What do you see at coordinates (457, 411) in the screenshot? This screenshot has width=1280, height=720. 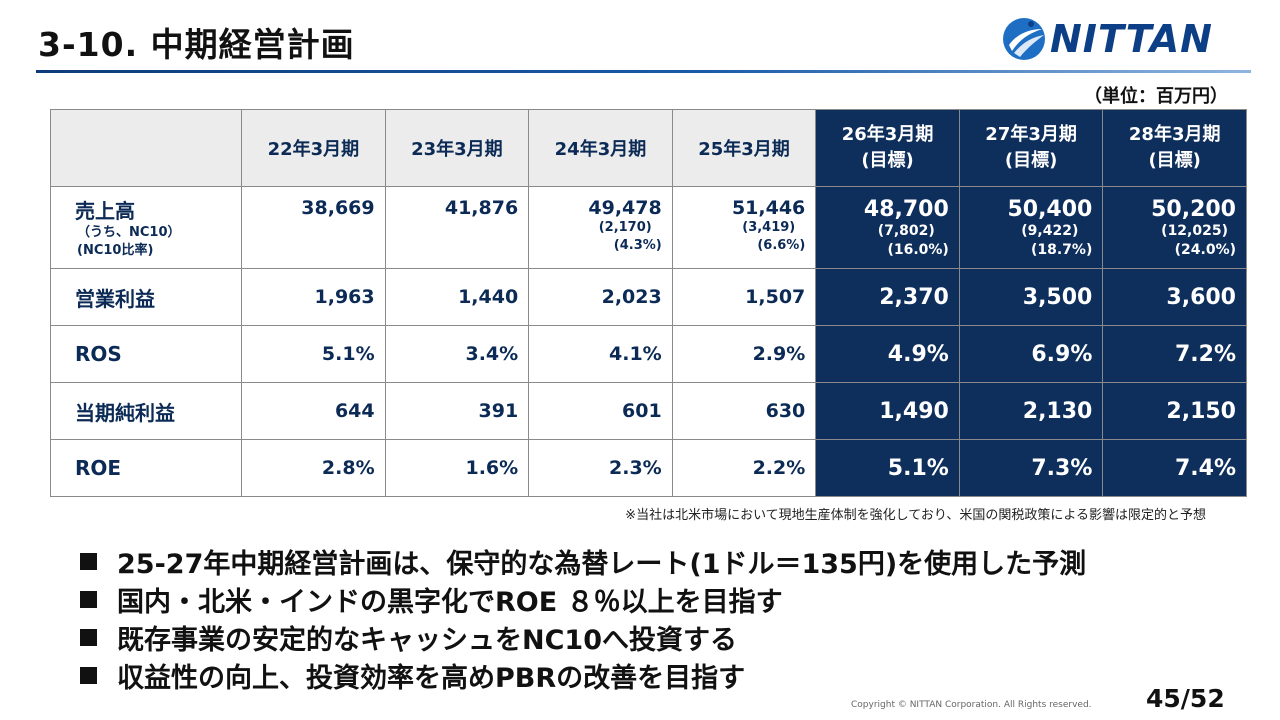 I see `table-cell: 391` at bounding box center [457, 411].